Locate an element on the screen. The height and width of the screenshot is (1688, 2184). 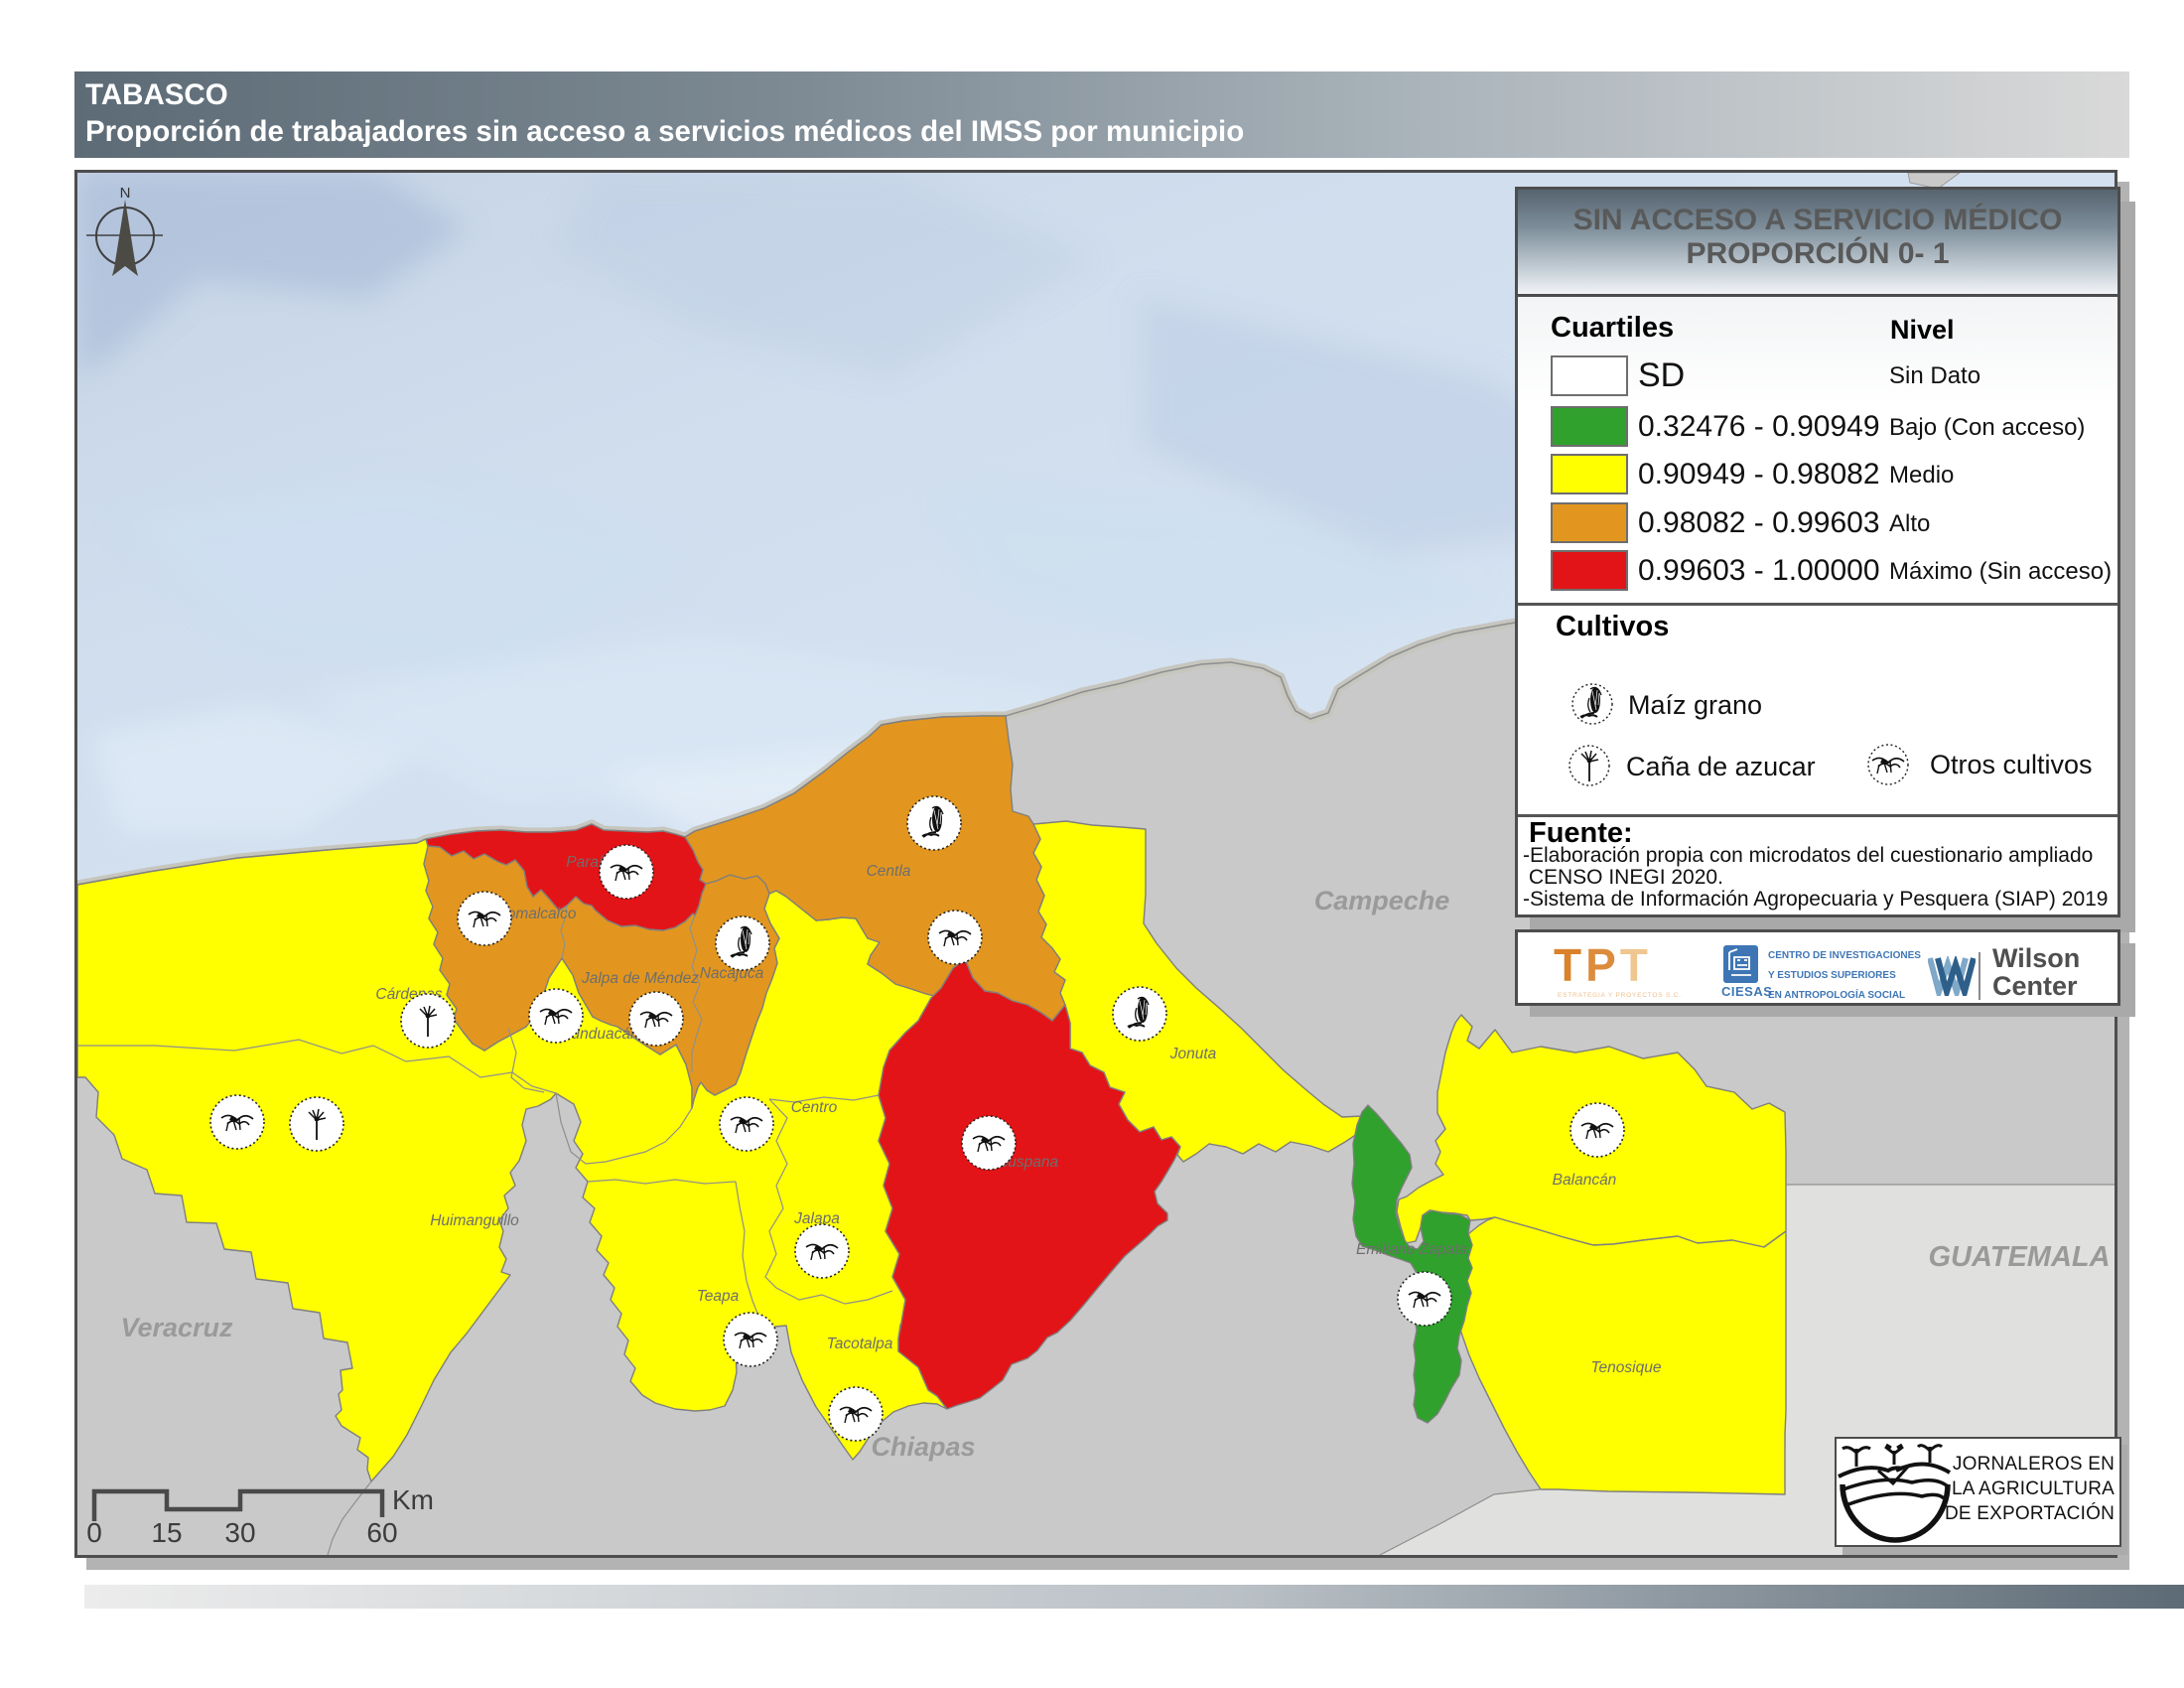
svg-text: Comalcalco is located at coordinates (536, 914).